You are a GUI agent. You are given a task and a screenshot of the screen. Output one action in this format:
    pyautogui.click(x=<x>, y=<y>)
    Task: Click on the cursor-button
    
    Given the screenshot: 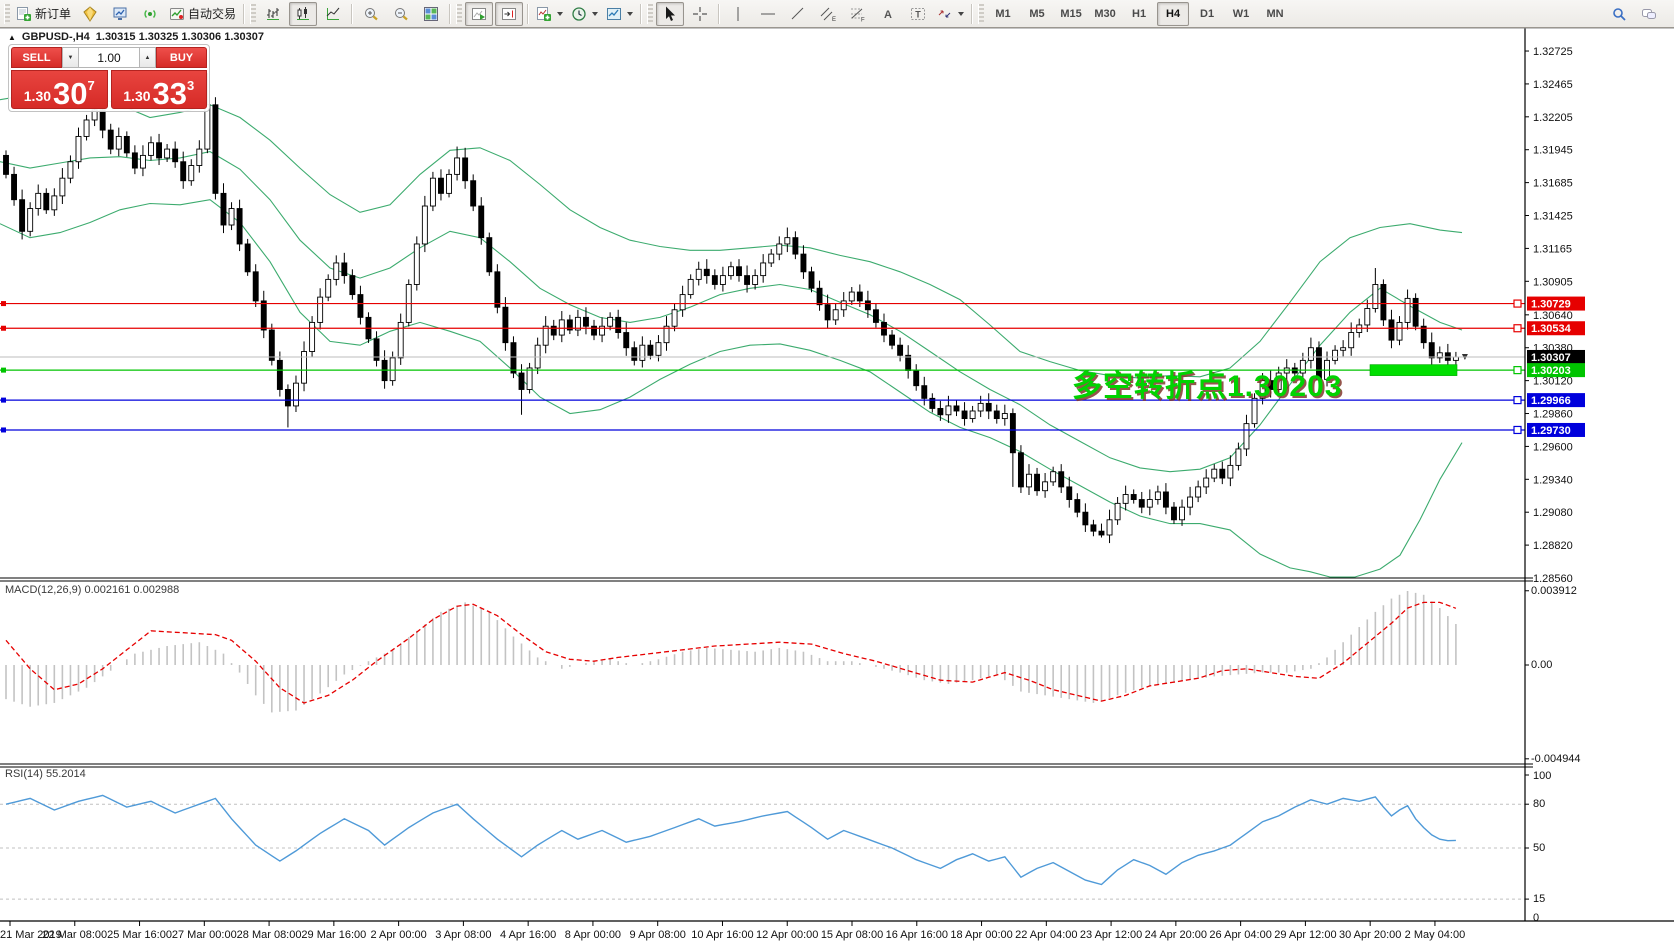 What is the action you would take?
    pyautogui.click(x=670, y=13)
    